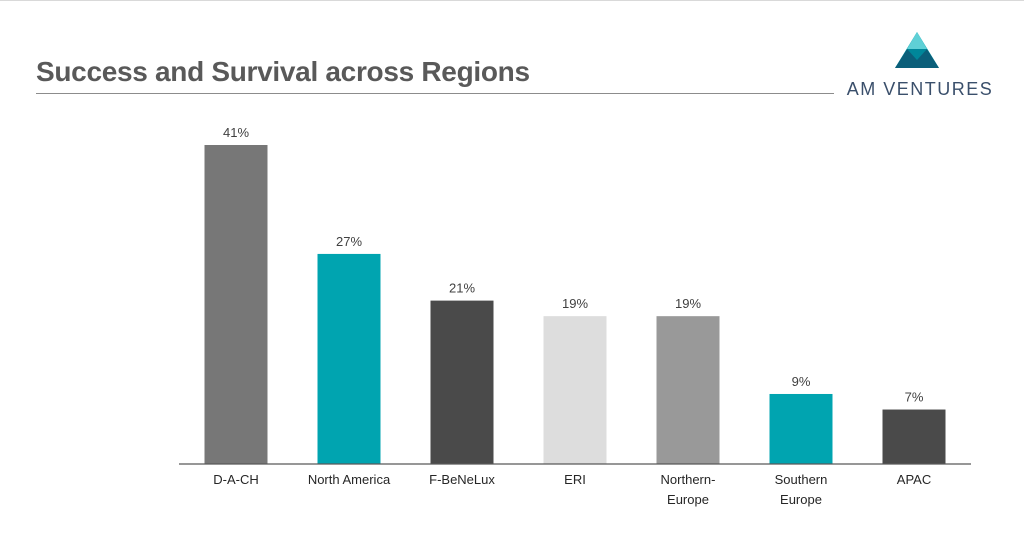 The height and width of the screenshot is (543, 1024). I want to click on data-label-6: 9%, so click(801, 381).